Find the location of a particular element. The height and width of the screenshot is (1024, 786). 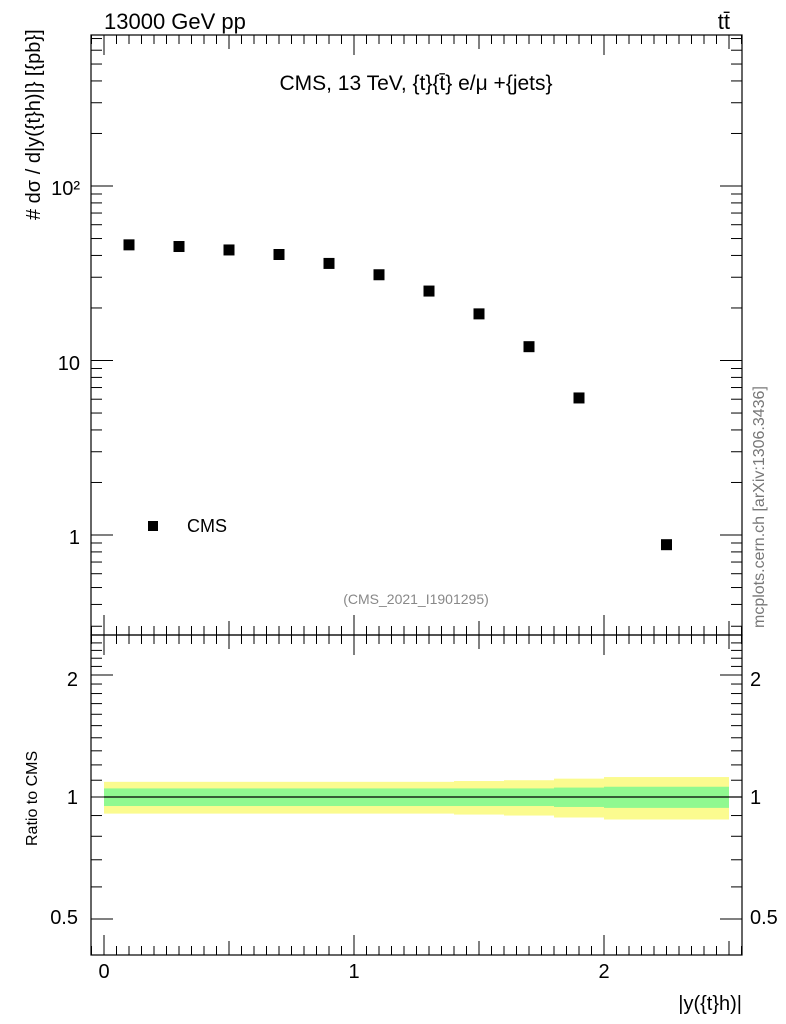

ratio-y-tick-label-1-right: 1 is located at coordinates (755, 798).